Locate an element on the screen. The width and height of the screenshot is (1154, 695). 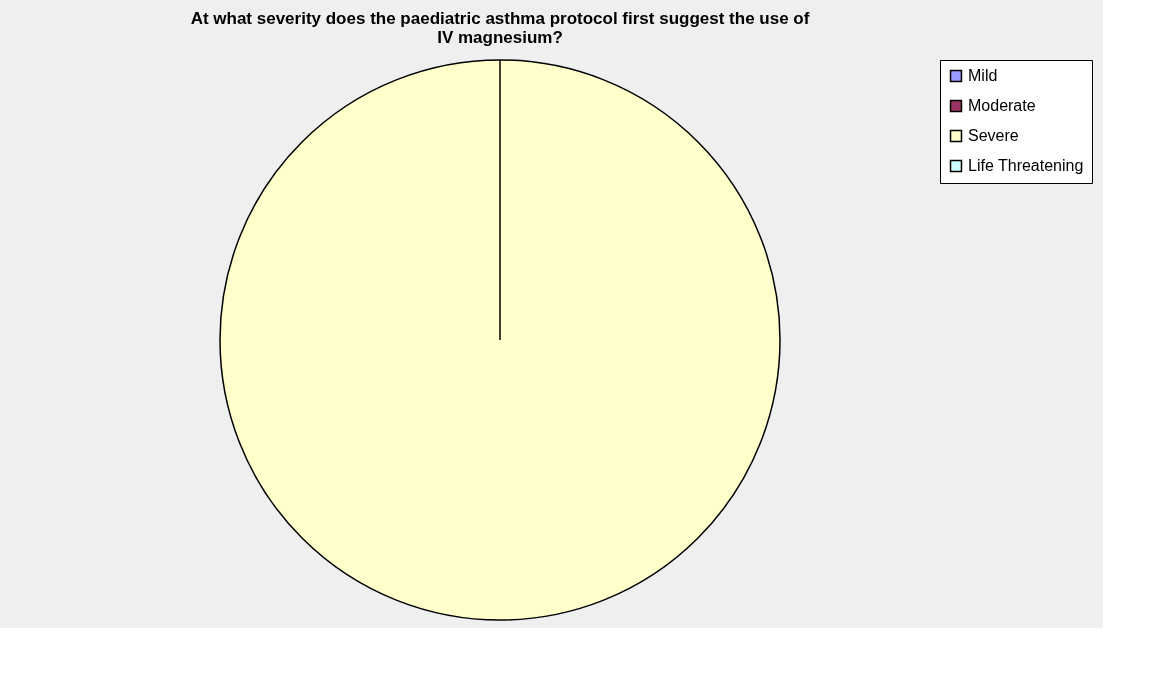
text: IV magnesium? is located at coordinates (500, 37).